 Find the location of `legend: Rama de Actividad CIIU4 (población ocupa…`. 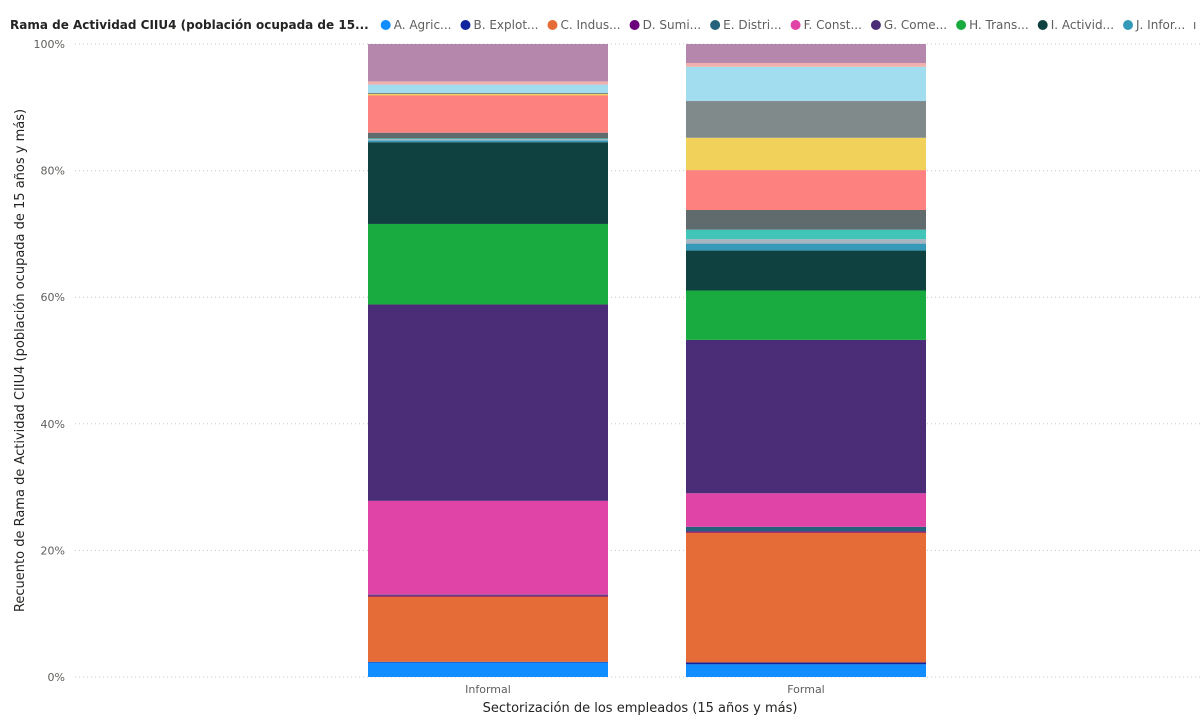

legend: Rama de Actividad CIIU4 (población ocupa… is located at coordinates (603, 25).